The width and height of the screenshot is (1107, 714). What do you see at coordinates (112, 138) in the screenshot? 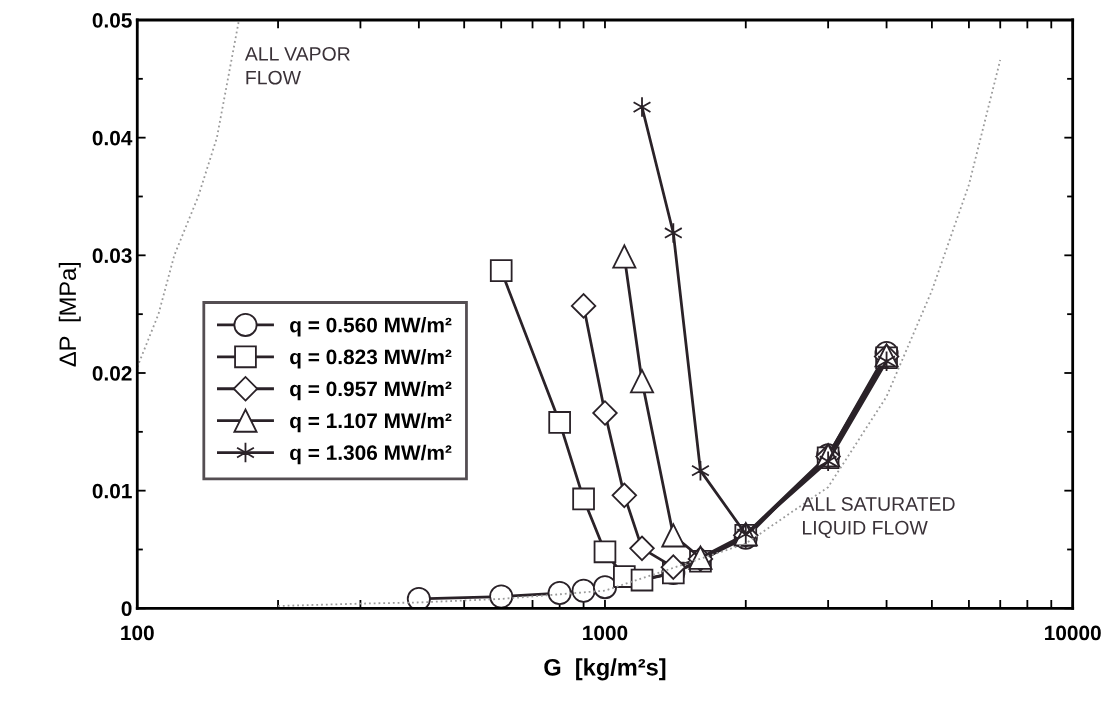
I see `y-tick-label: 0.04` at bounding box center [112, 138].